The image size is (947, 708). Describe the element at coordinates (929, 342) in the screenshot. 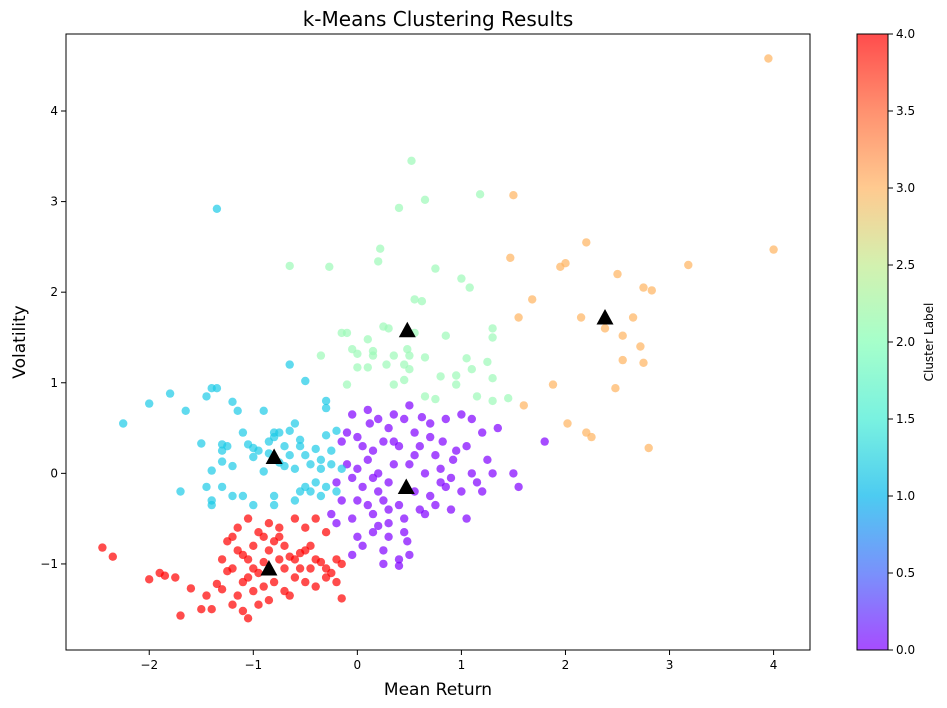

I see `colorbar-label: Cluster Label` at that location.